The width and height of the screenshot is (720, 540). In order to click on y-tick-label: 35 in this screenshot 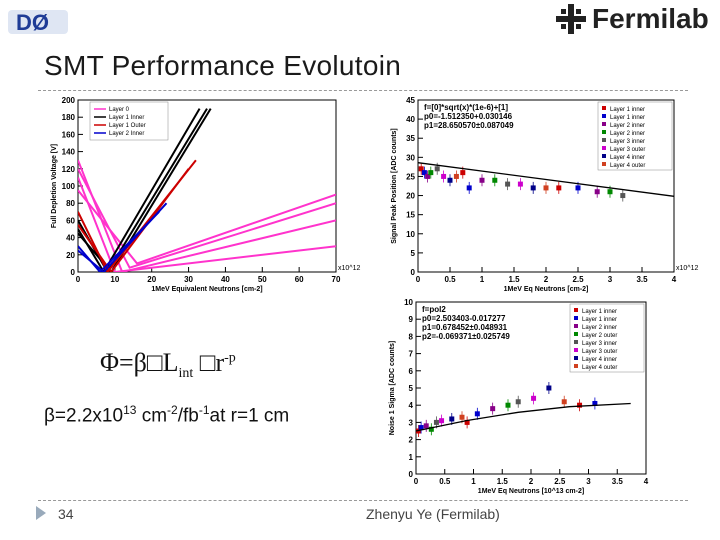, I will do `click(410, 138)`.